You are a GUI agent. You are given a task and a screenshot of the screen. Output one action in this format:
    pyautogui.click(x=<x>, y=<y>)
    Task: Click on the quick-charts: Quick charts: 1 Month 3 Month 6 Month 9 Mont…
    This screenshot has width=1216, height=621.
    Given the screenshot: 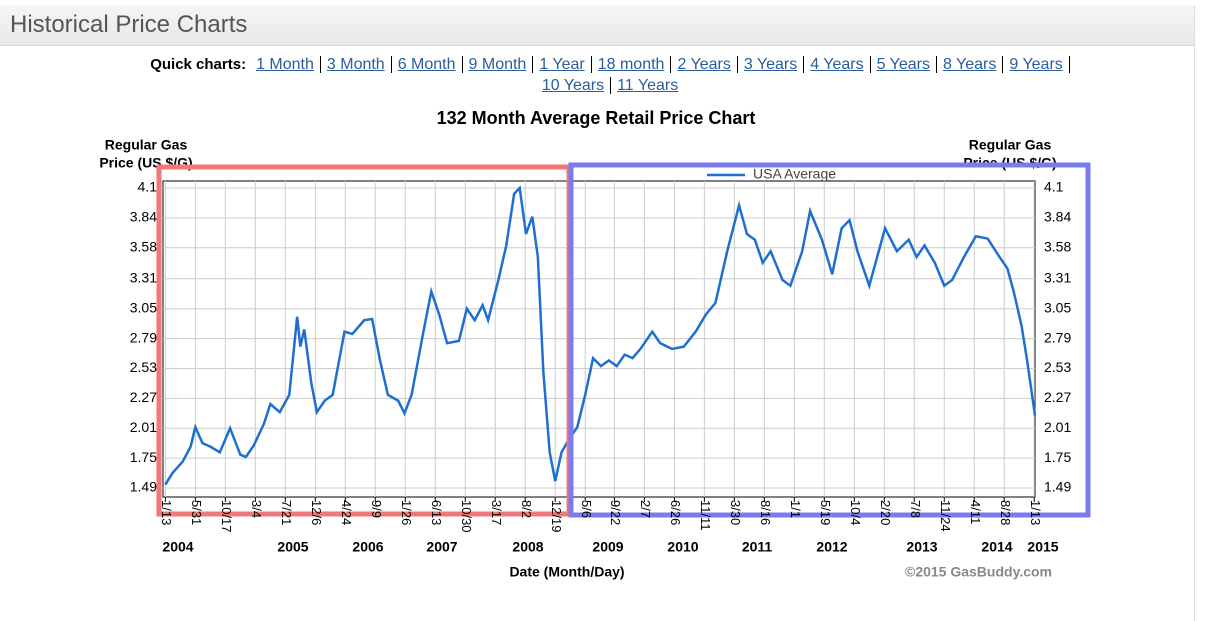 What is the action you would take?
    pyautogui.click(x=610, y=75)
    